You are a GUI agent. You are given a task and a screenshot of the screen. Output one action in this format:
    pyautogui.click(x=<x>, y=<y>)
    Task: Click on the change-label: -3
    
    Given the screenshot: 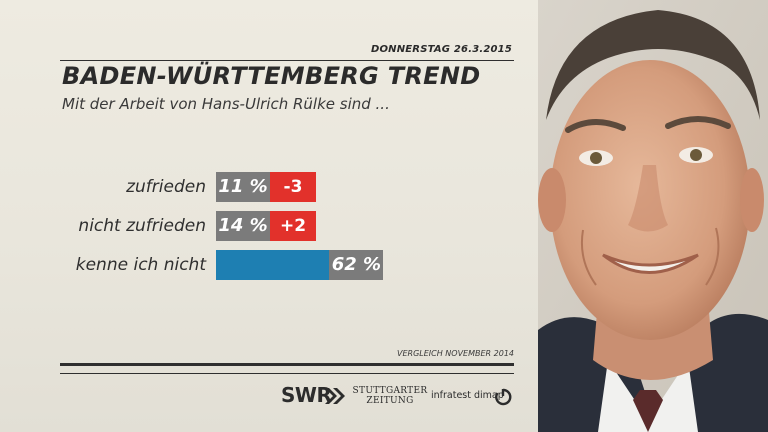 What is the action you would take?
    pyautogui.click(x=293, y=187)
    